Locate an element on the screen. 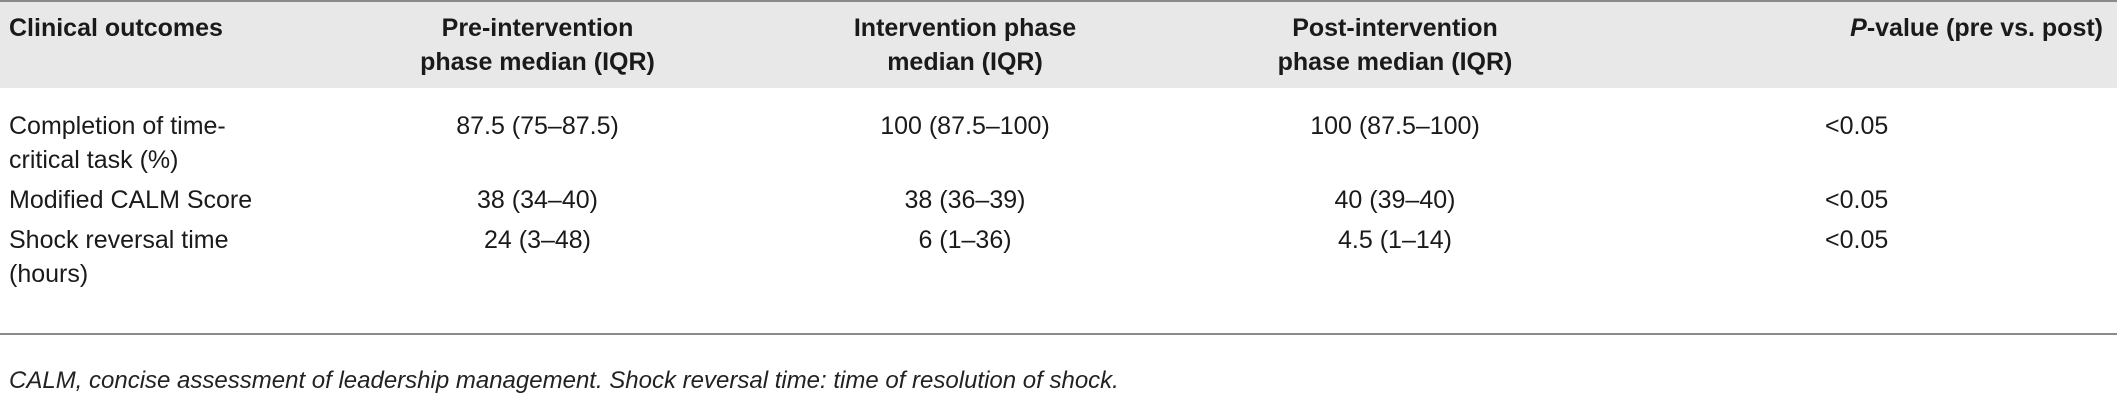 Image resolution: width=2117 pixels, height=409 pixels. header-clinical-outcomes-label: Clinical outcomes is located at coordinates (116, 28).